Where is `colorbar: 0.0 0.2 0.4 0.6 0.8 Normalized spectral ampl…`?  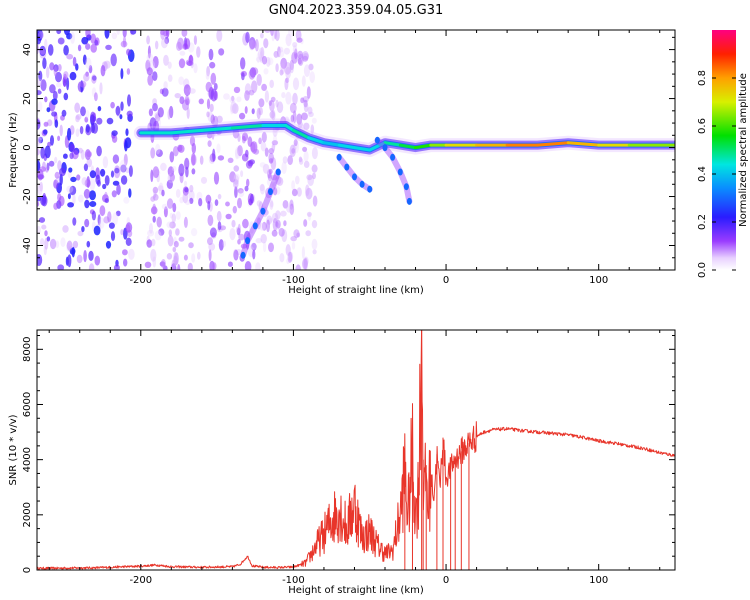
colorbar: 0.0 0.2 0.4 0.6 0.8 Normalized spectral ampl… is located at coordinates (723, 154).